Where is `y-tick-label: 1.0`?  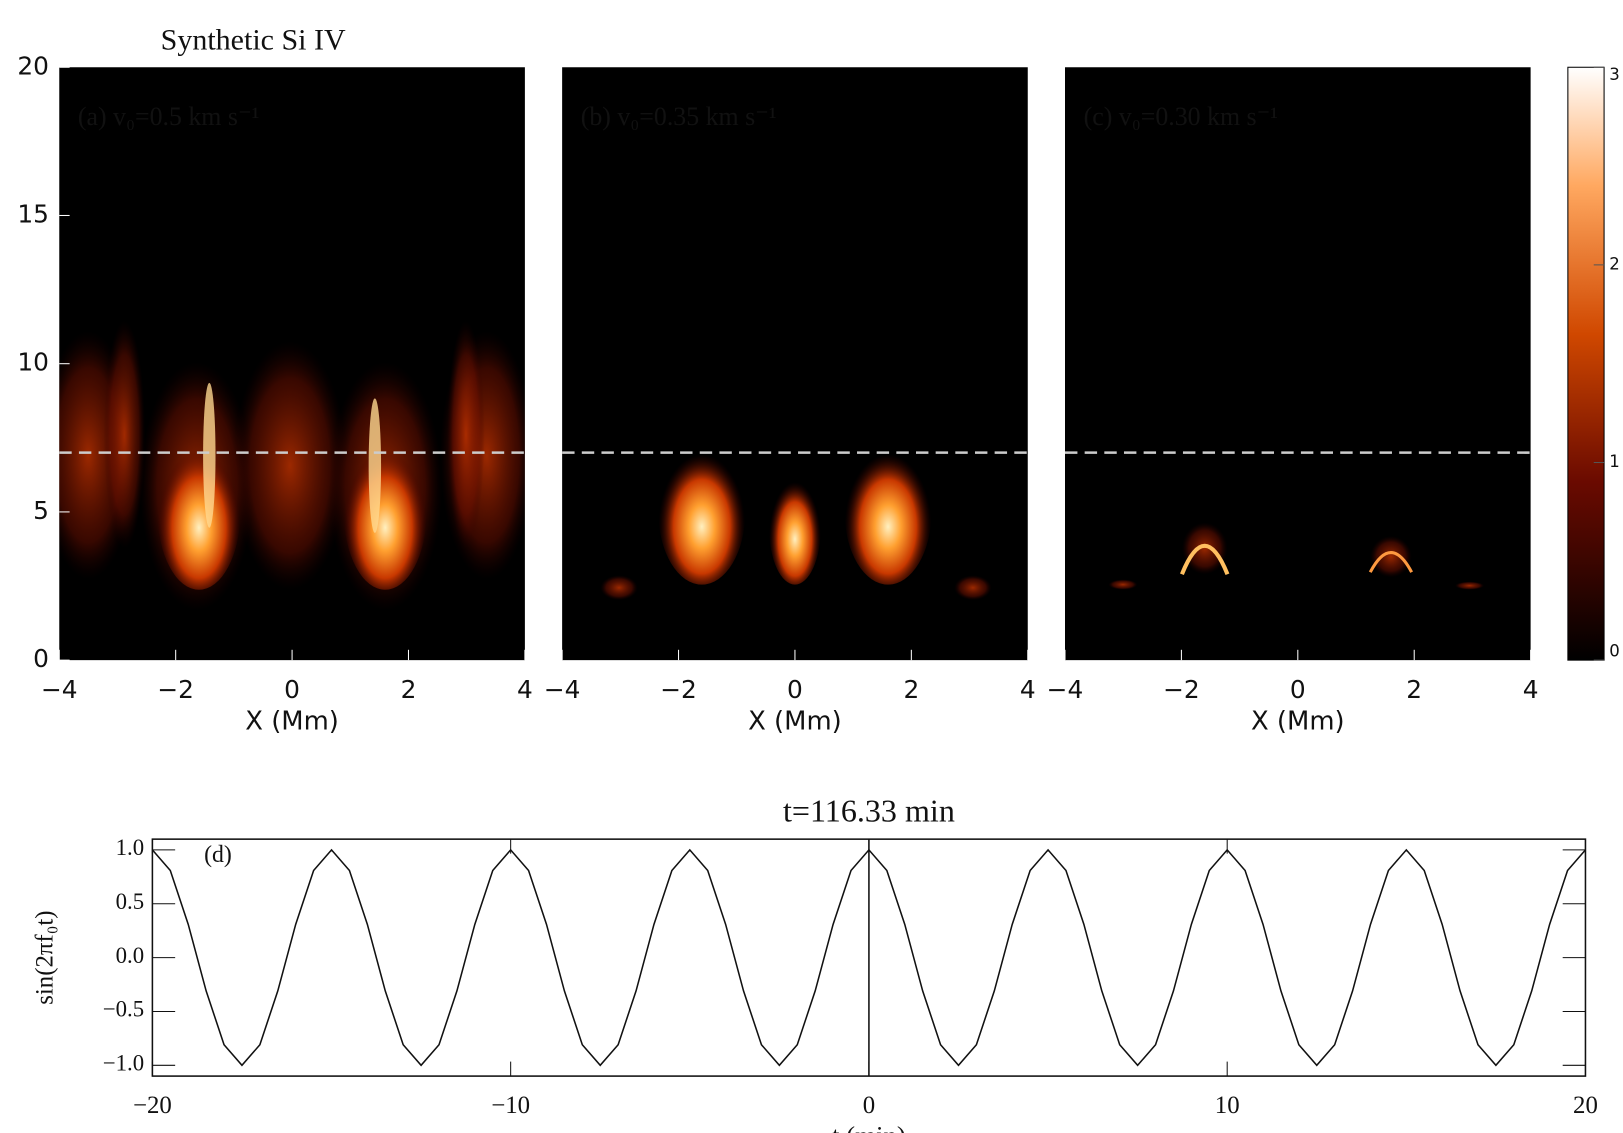
y-tick-label: 1.0 is located at coordinates (130, 847).